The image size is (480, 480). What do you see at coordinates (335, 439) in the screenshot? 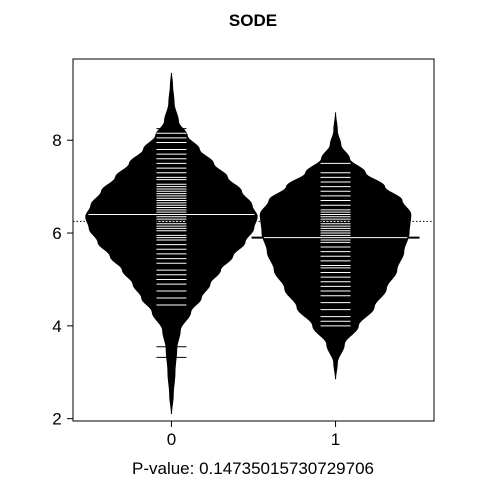
I see `x-tick-label-1: 1` at bounding box center [335, 439].